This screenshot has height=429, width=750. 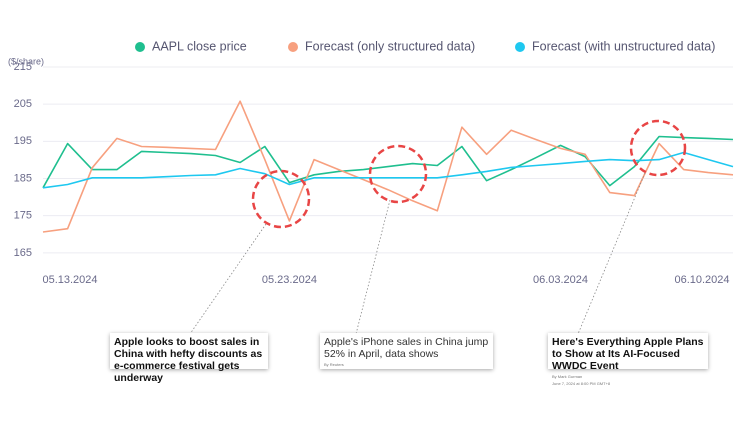 What do you see at coordinates (199, 46) in the screenshot?
I see `legend-text: AAPL close price` at bounding box center [199, 46].